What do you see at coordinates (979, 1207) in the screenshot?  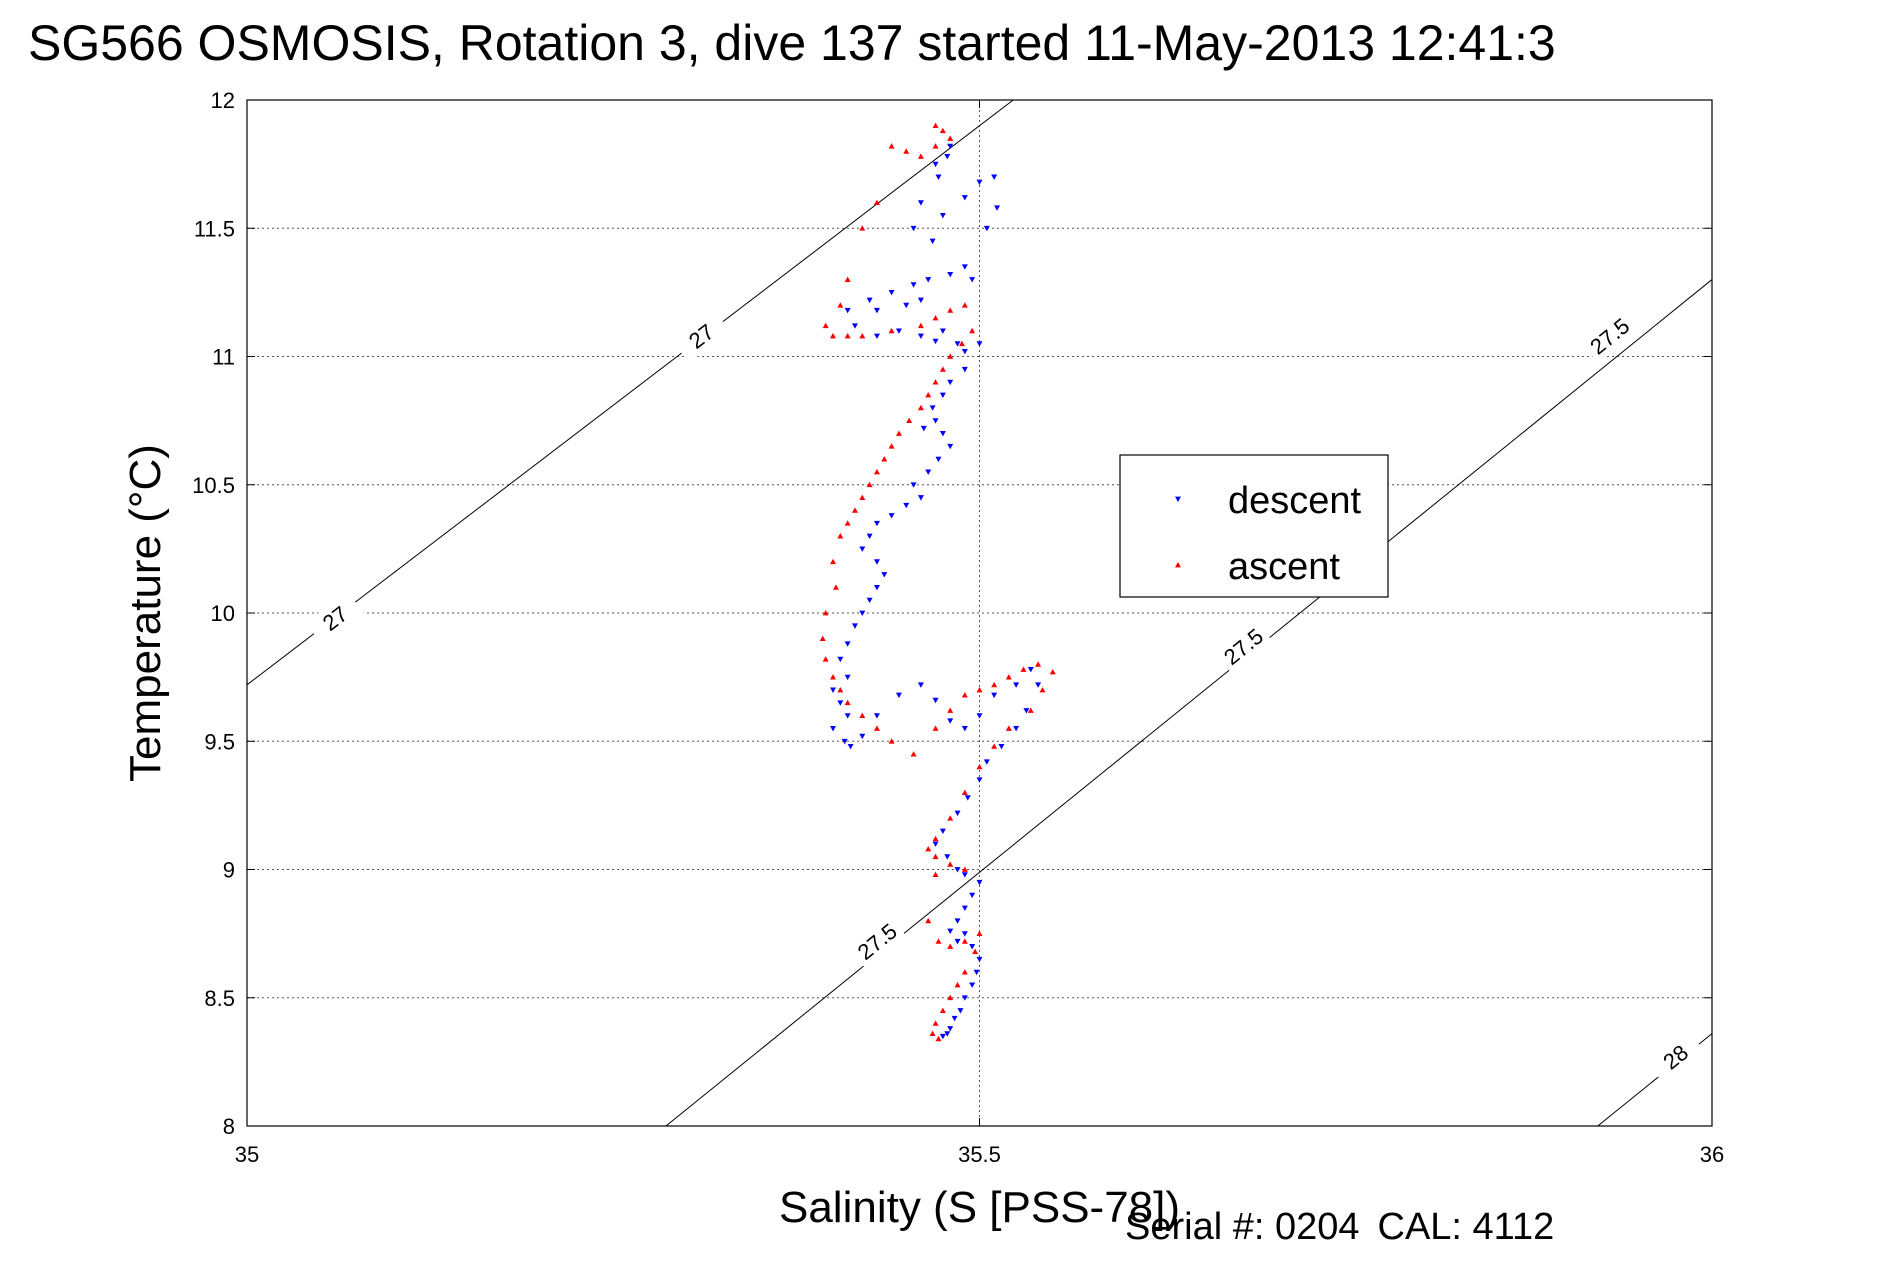 I see `x-axis-label: Salinity (S [PSS-78])` at bounding box center [979, 1207].